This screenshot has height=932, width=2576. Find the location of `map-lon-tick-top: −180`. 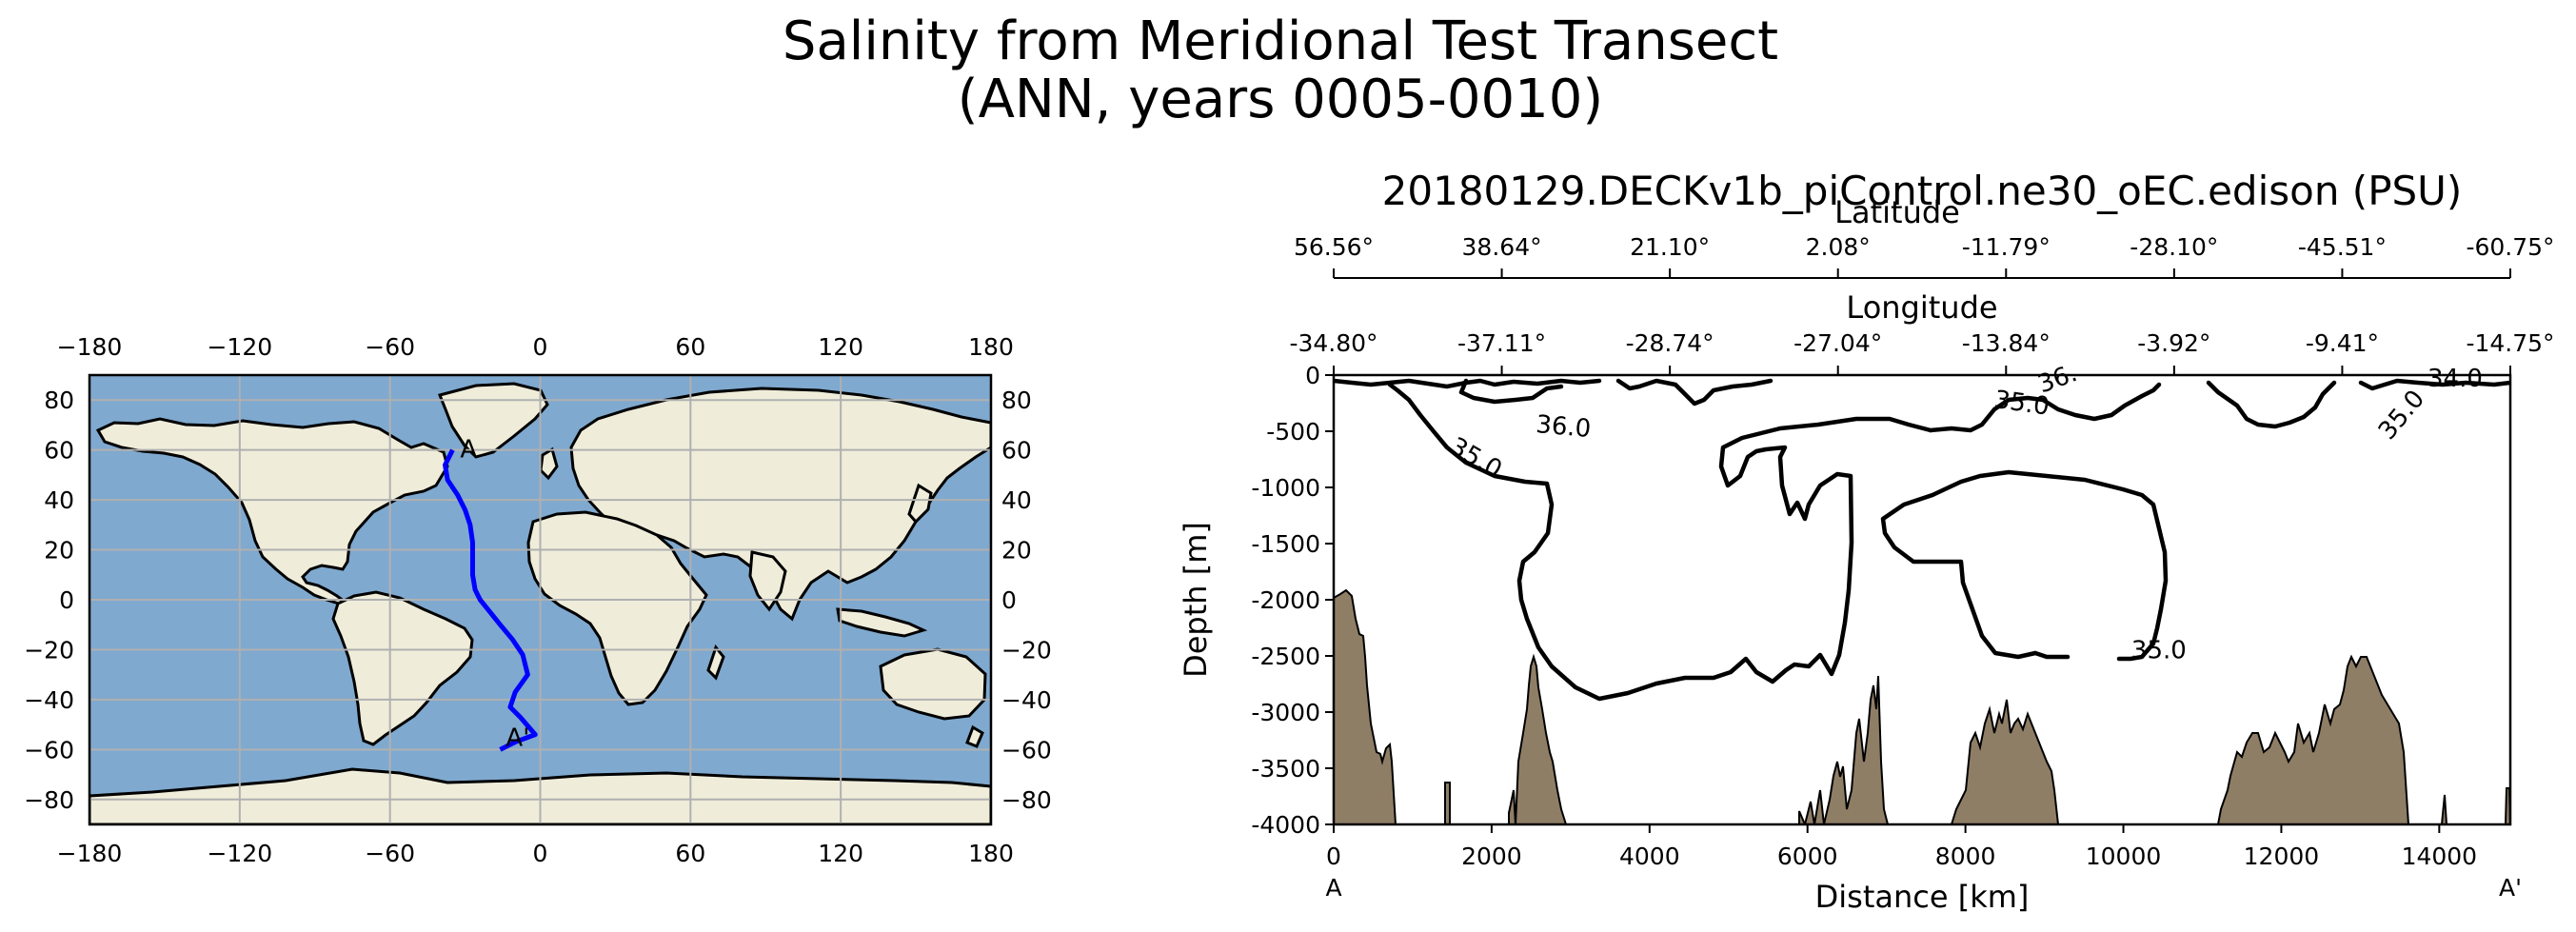

map-lon-tick-top: −180 is located at coordinates (90, 347).